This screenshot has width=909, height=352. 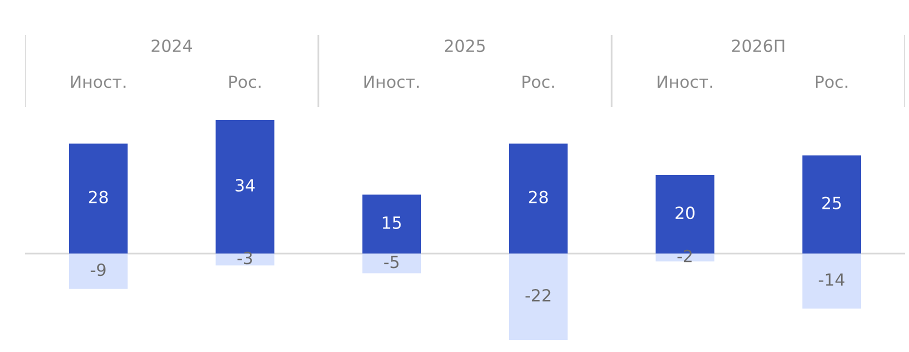 I want to click on data-label: 34, so click(x=245, y=185).